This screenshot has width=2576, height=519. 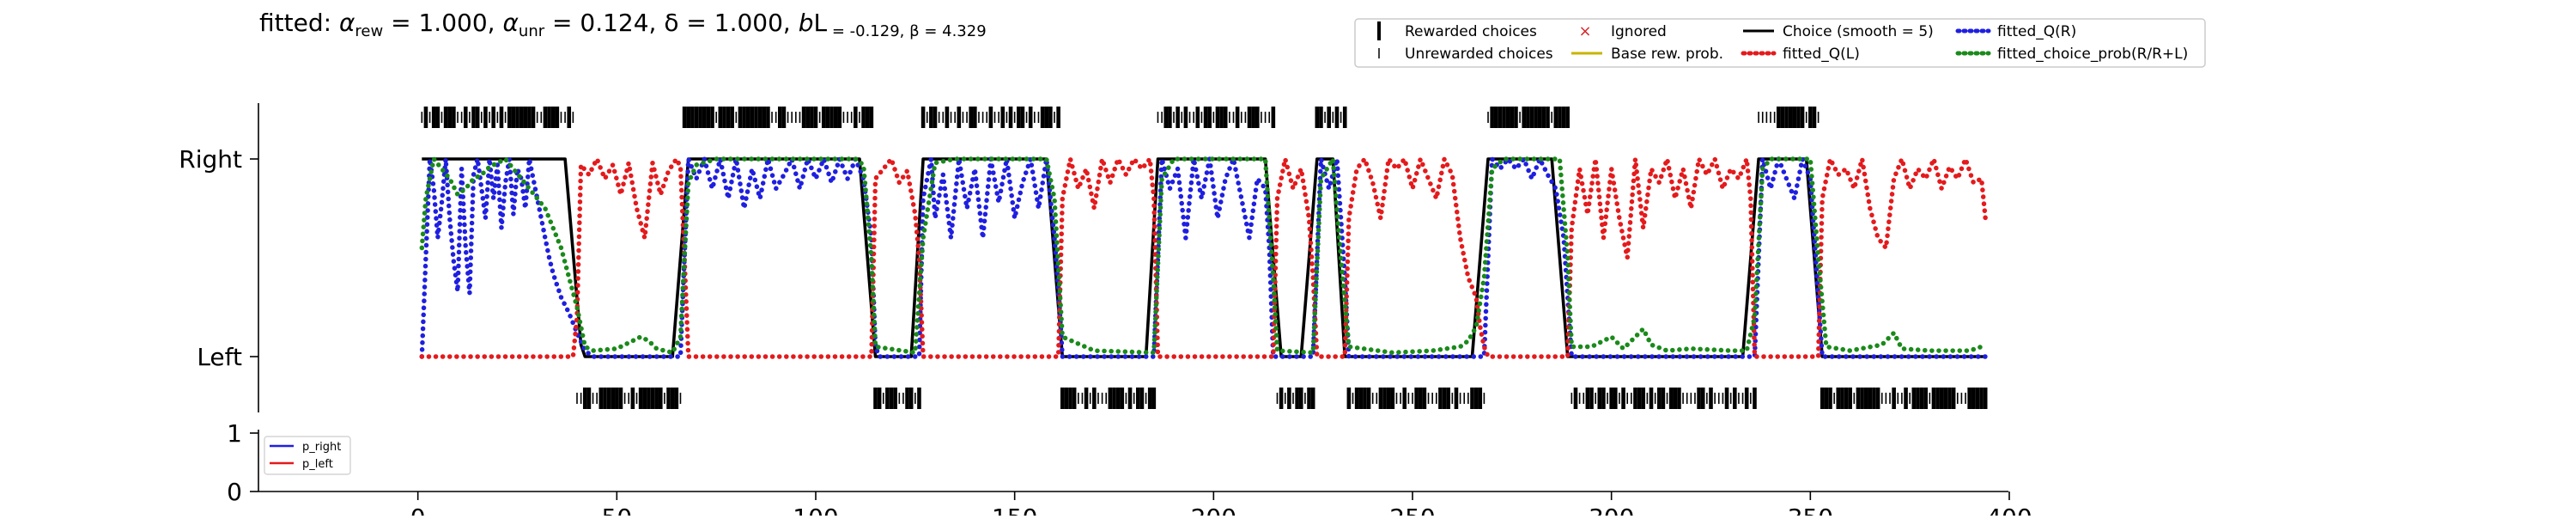 I want to click on legend-item: Base rew. prob., so click(x=1647, y=54).